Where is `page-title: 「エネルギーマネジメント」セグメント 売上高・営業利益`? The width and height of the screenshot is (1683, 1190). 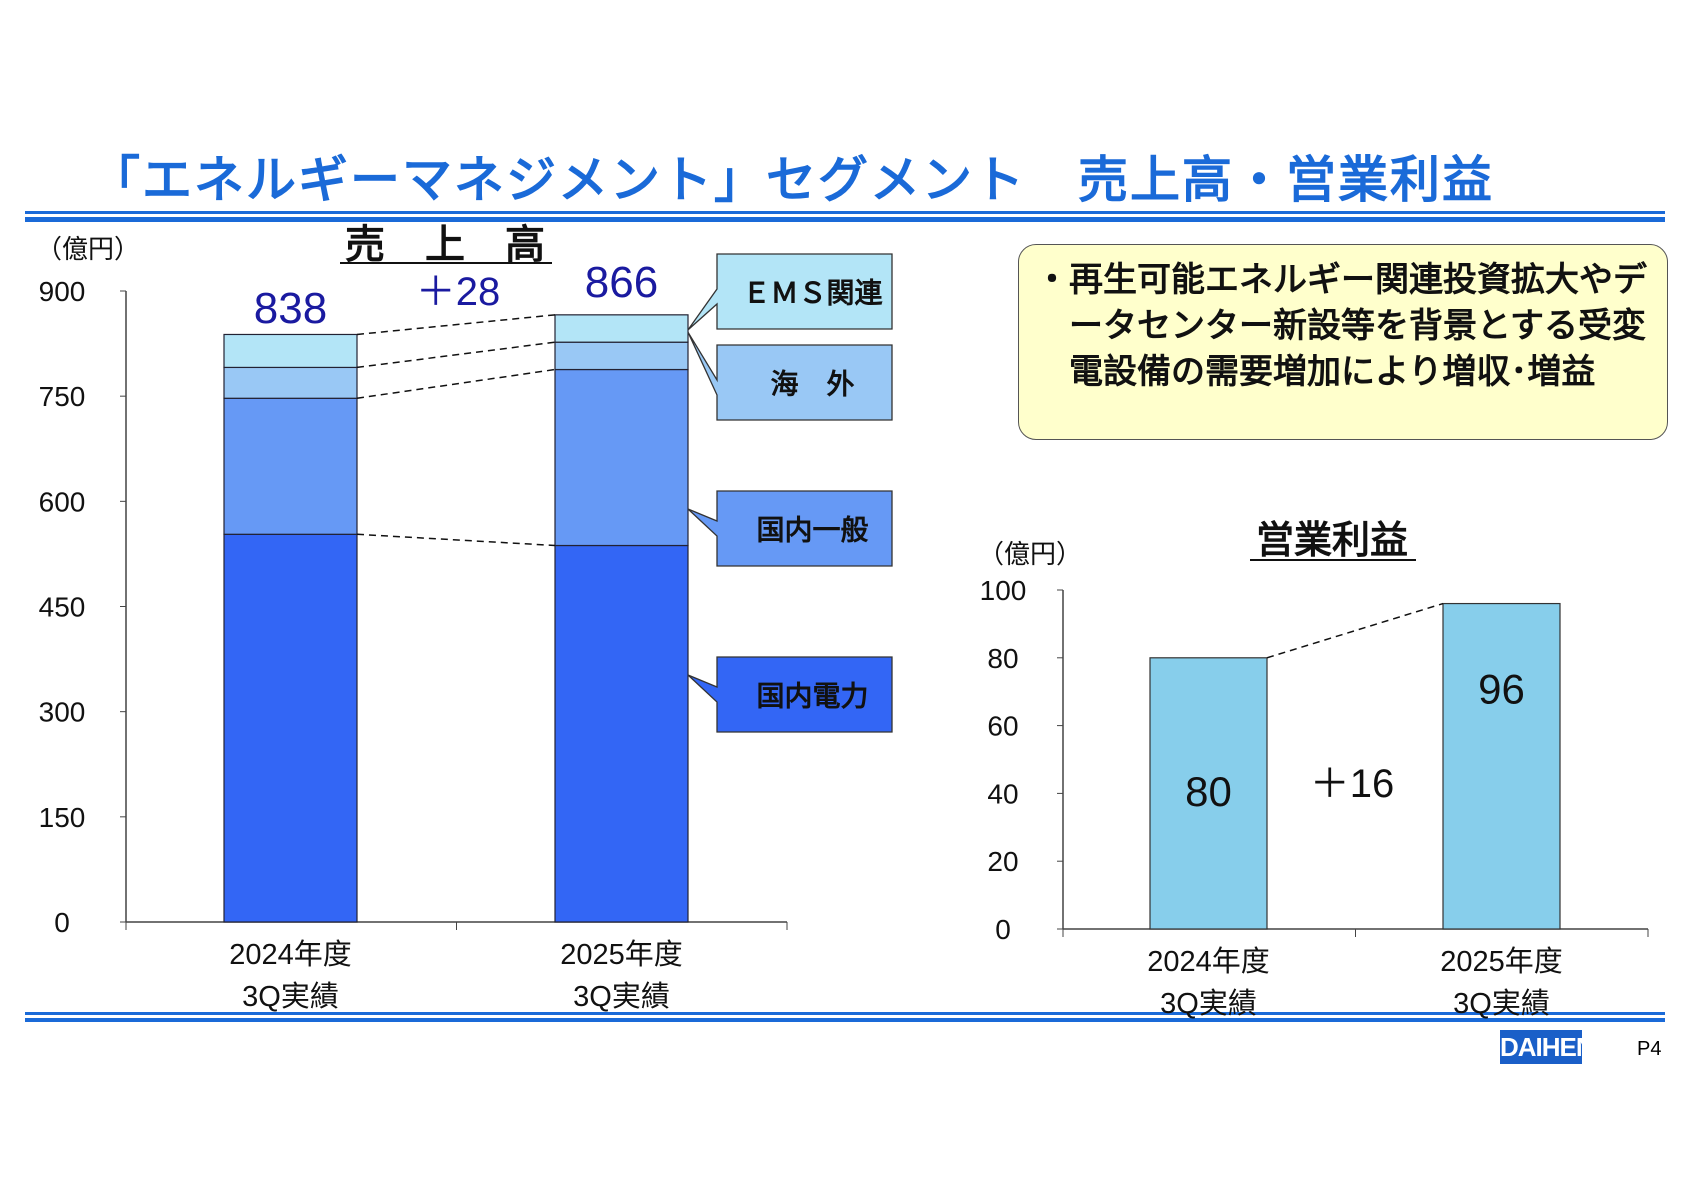 page-title: 「エネルギーマネジメント」セグメント 売上高・営業利益 is located at coordinates (792, 180).